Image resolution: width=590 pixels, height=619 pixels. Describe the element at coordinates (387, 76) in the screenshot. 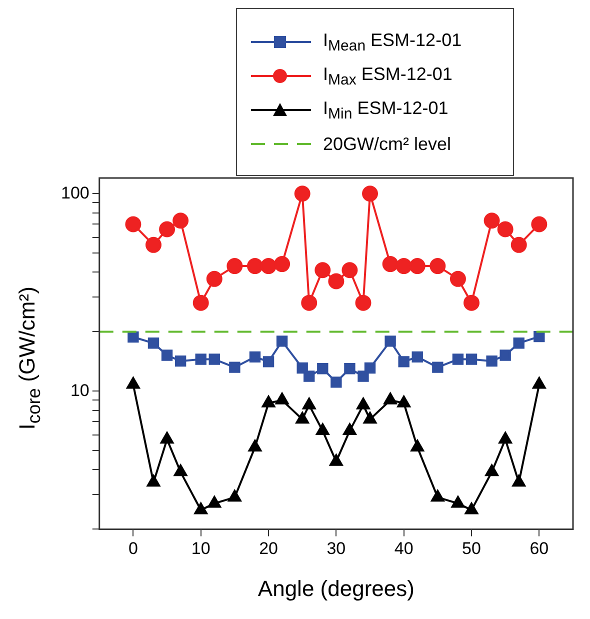

I see `legend-label: I$_{Max}$ ESM-12-01` at that location.